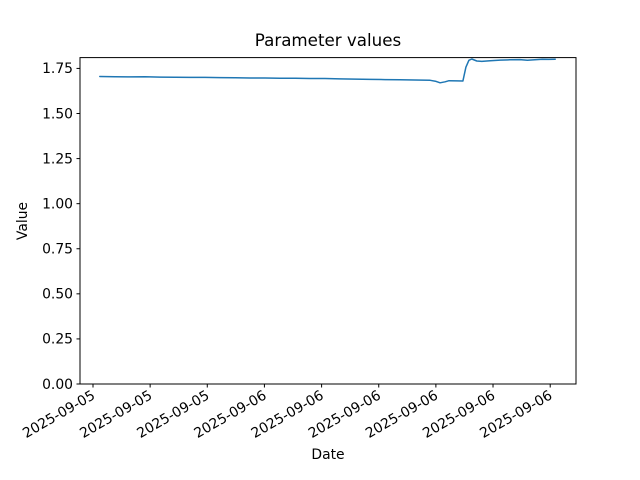 The image size is (640, 480). Describe the element at coordinates (57, 385) in the screenshot. I see `y-tick-label: 0.00` at that location.